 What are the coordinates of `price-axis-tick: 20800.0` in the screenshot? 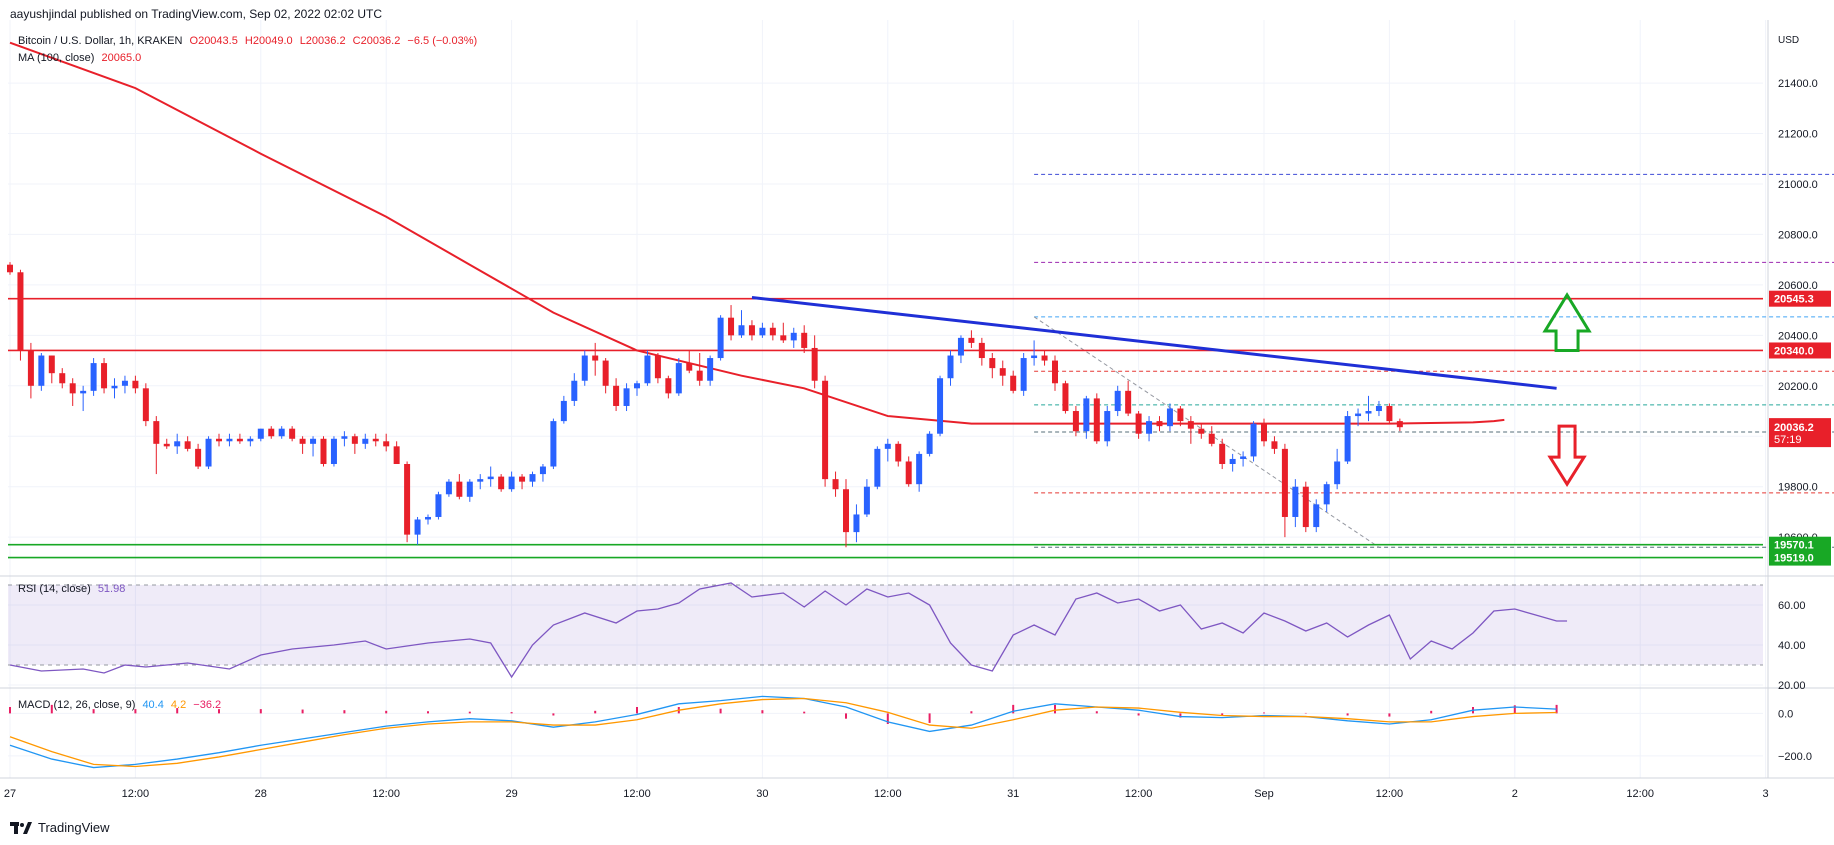 It's located at (1798, 235).